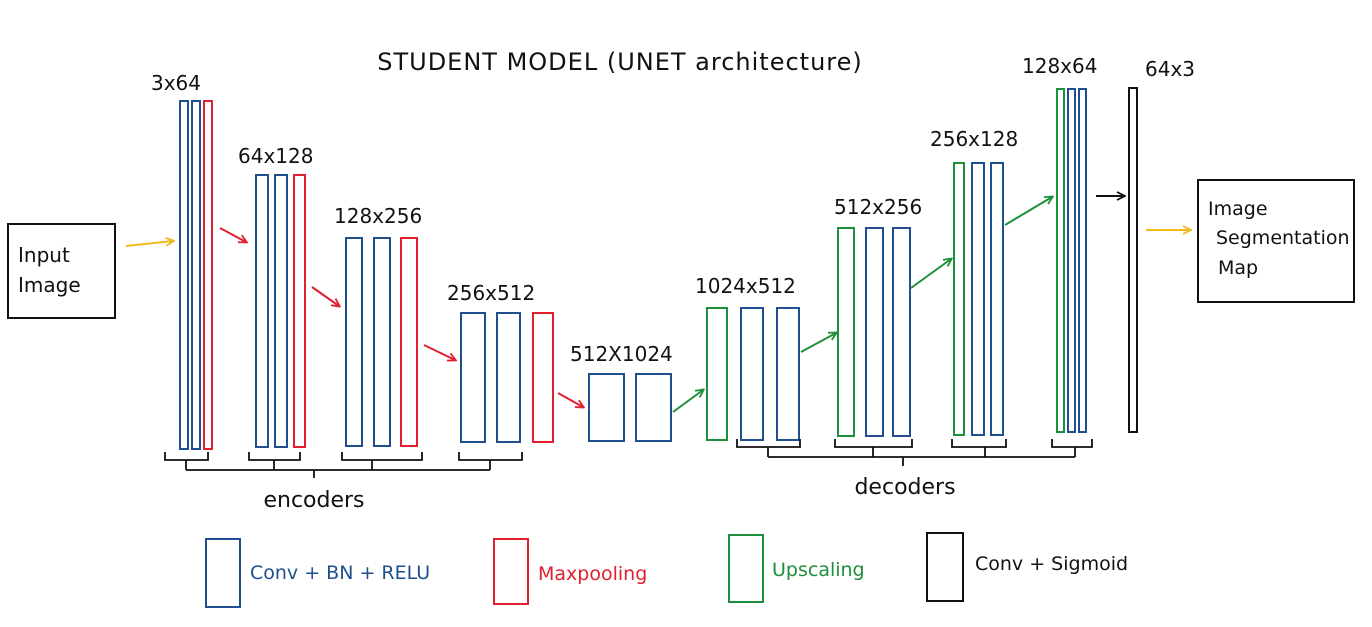 The height and width of the screenshot is (627, 1372). I want to click on stage-dims-label: 256x512, so click(491, 293).